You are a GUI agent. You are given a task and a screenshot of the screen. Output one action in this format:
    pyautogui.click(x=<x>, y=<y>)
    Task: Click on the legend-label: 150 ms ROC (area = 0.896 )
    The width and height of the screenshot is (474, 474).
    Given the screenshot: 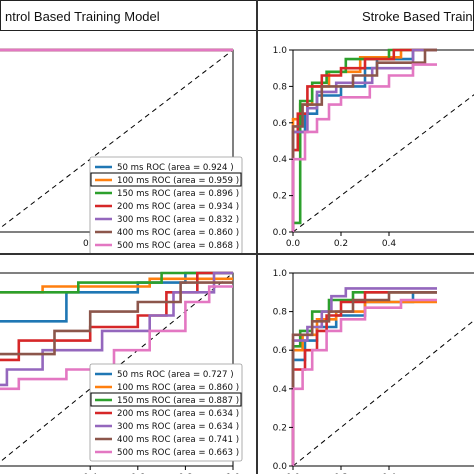 What is the action you would take?
    pyautogui.click(x=178, y=194)
    